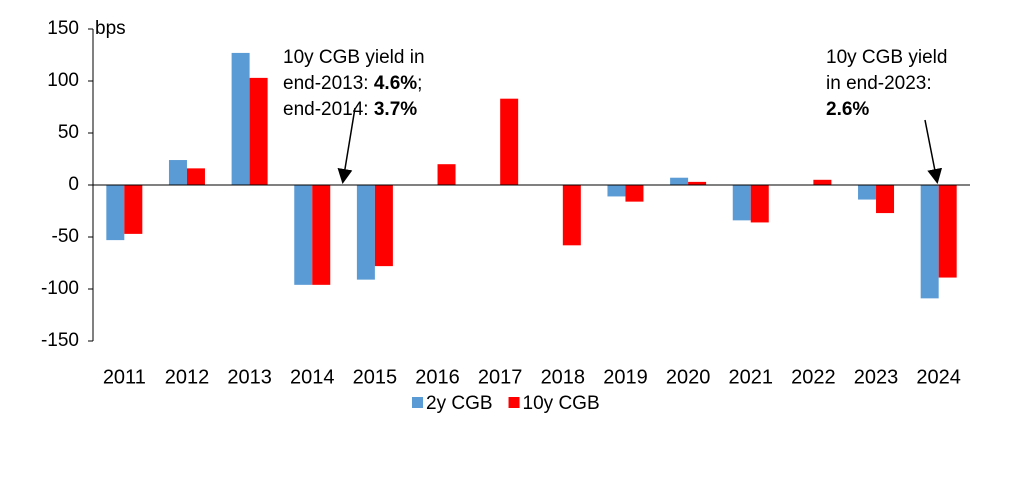 This screenshot has width=1022, height=496. What do you see at coordinates (395, 83) in the screenshot?
I see `annotation-text: 4.6%` at bounding box center [395, 83].